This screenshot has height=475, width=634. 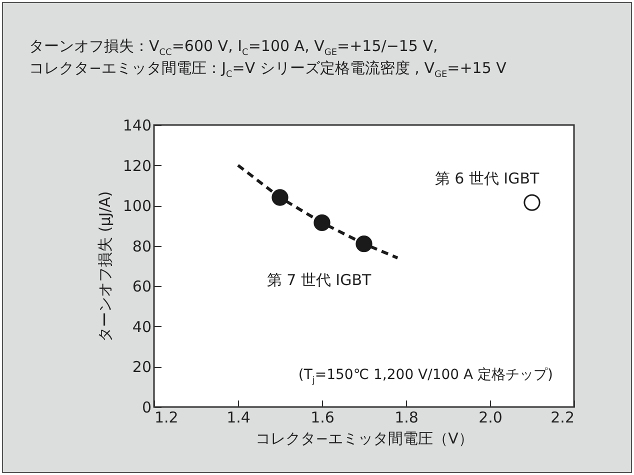 I want to click on line-series, so click(x=318, y=212).